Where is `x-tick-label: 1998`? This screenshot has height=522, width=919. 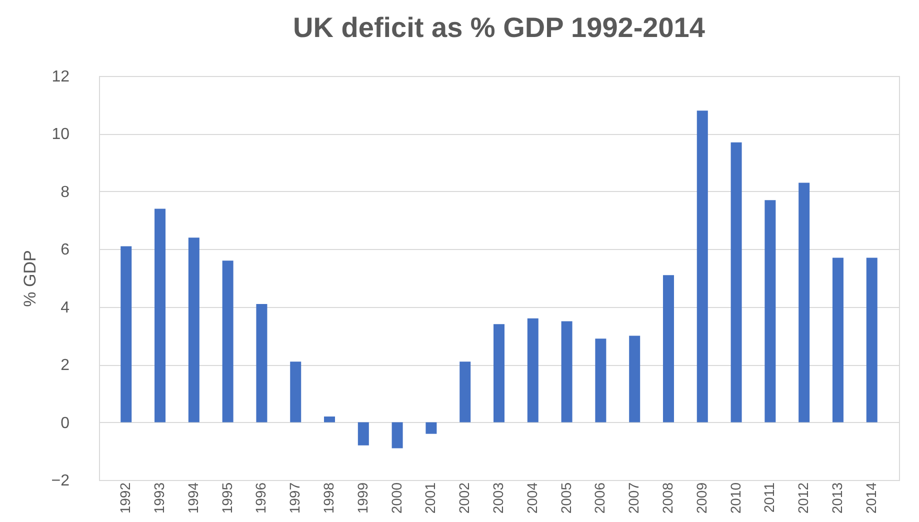 x-tick-label: 1998 is located at coordinates (328, 498).